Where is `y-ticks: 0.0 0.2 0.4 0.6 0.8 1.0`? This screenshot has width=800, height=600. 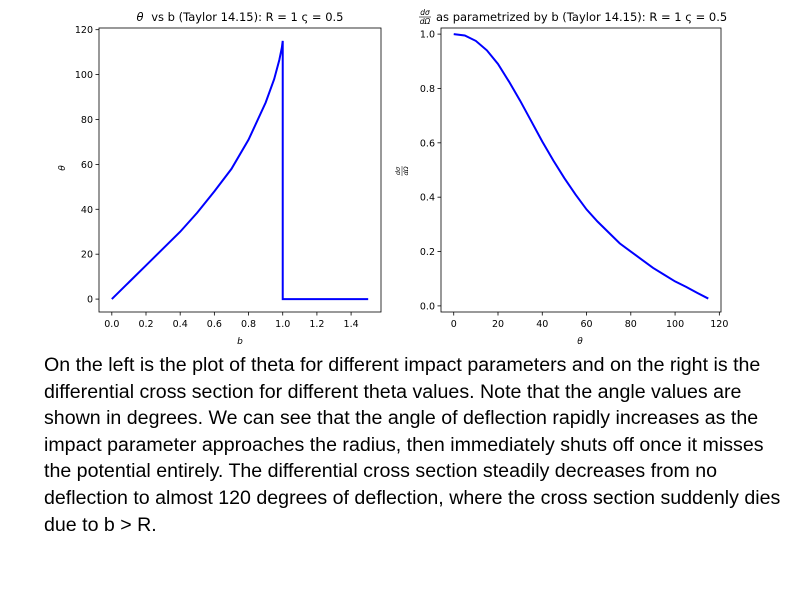 y-ticks: 0.0 0.2 0.4 0.6 0.8 1.0 is located at coordinates (430, 171).